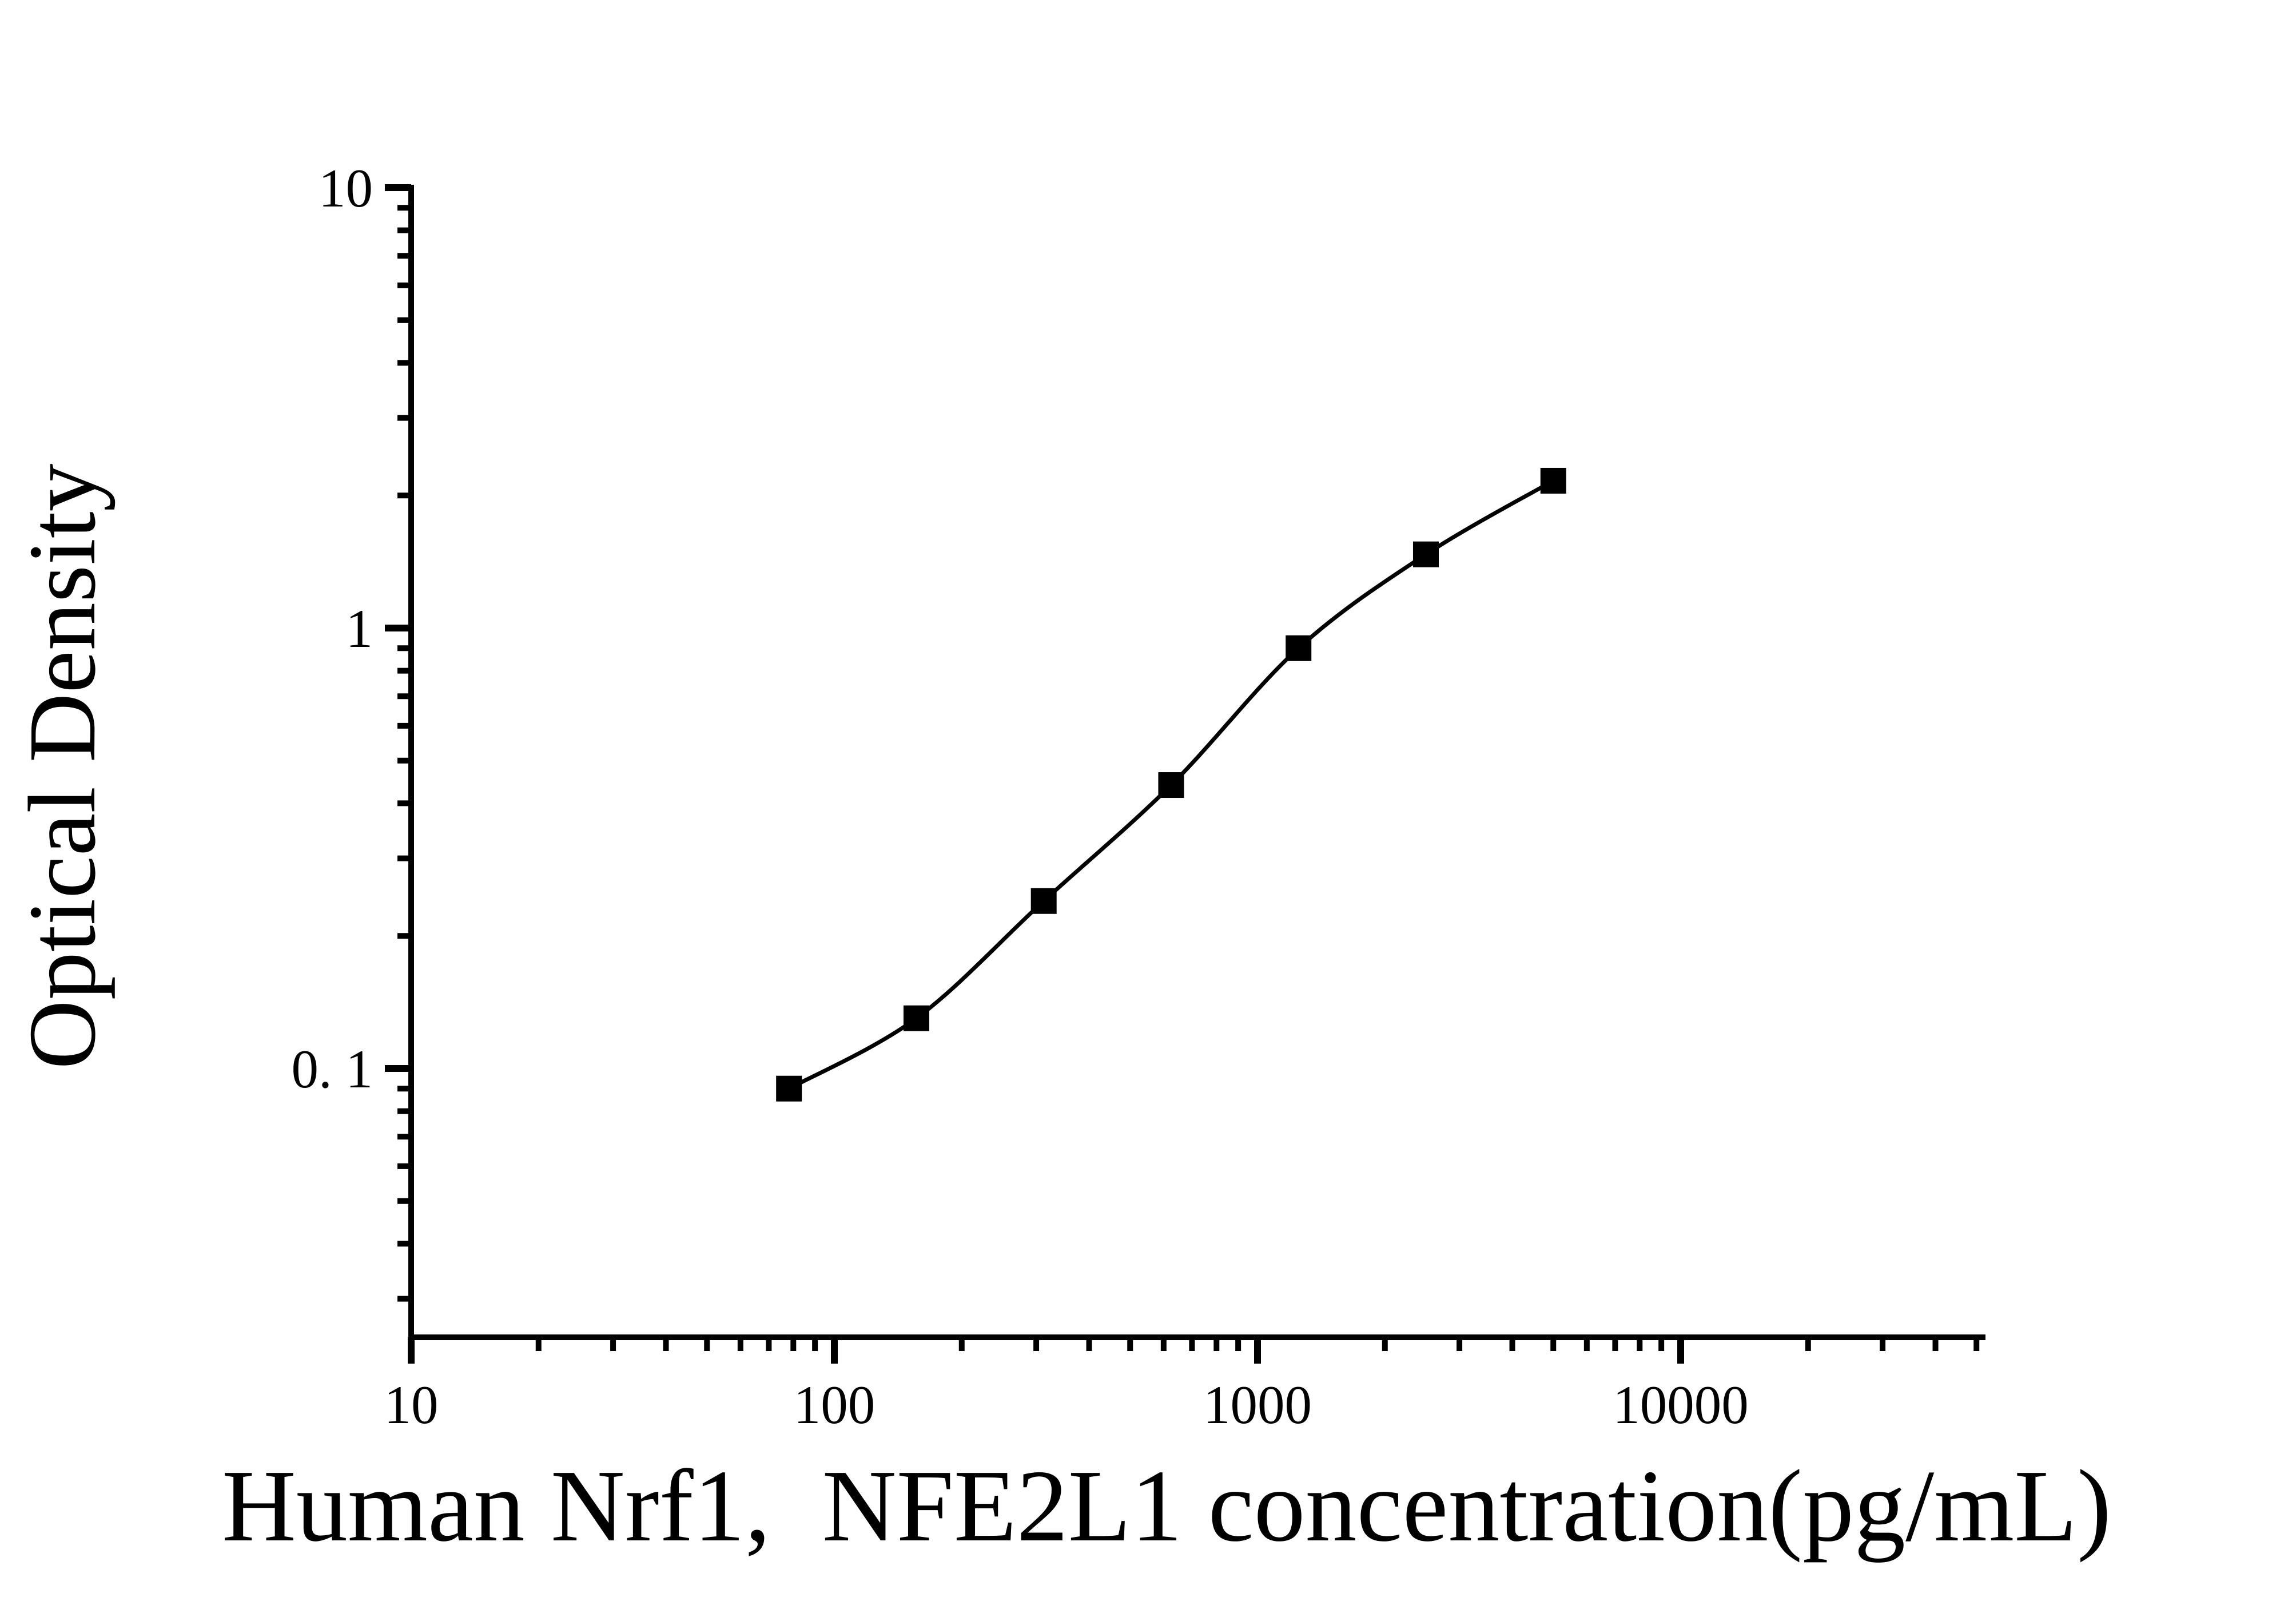 This screenshot has width=2296, height=1605. I want to click on data-point-layer, so click(1171, 784).